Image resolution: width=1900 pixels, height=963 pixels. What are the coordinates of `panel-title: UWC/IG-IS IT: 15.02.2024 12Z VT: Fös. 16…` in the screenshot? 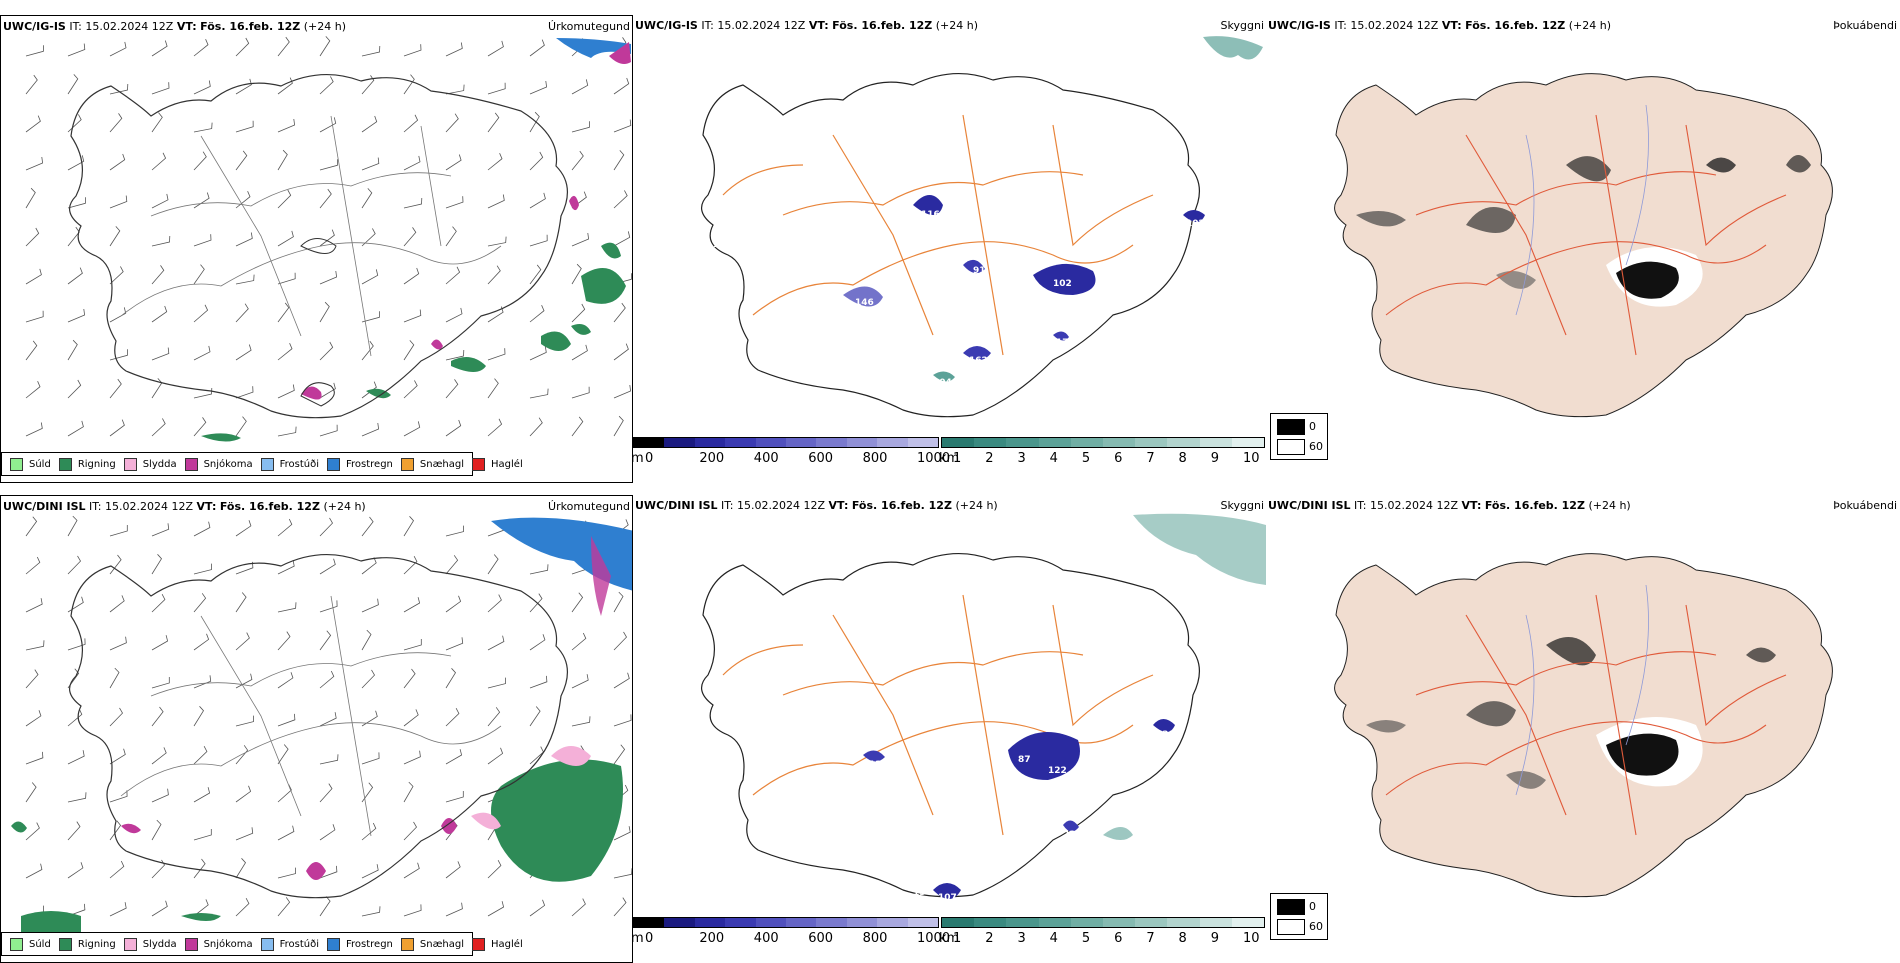 It's located at (175, 26).